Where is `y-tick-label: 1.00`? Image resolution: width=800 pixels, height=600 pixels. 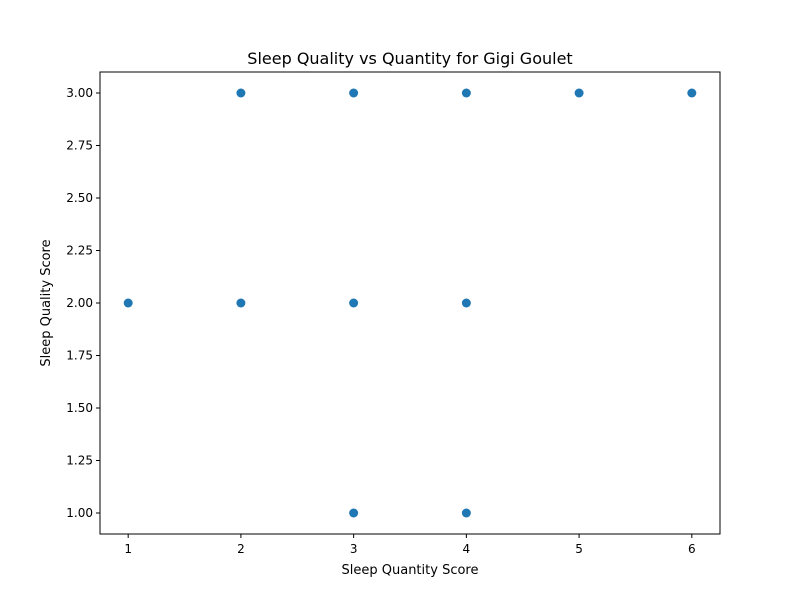 y-tick-label: 1.00 is located at coordinates (79, 513).